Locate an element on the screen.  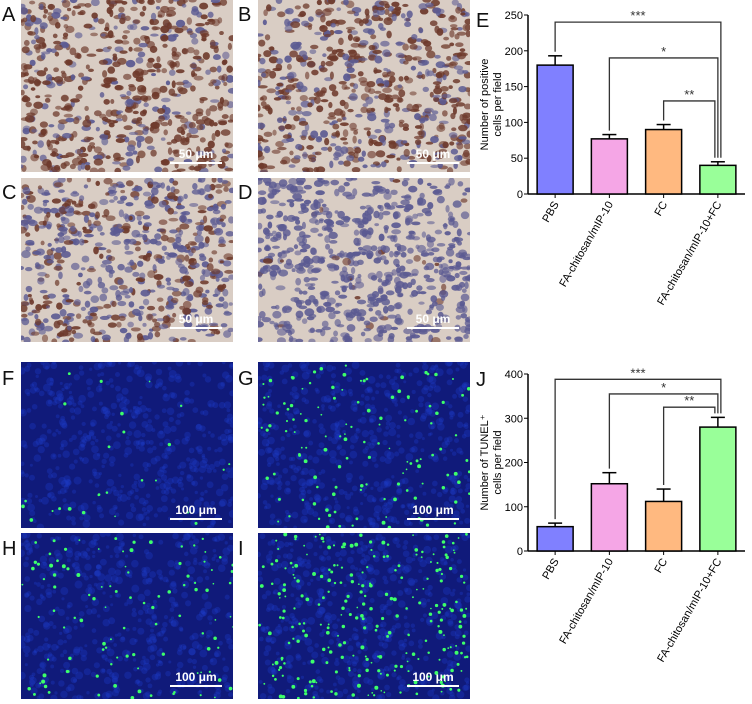
y-tick-label: 250 is located at coordinates (514, 16).